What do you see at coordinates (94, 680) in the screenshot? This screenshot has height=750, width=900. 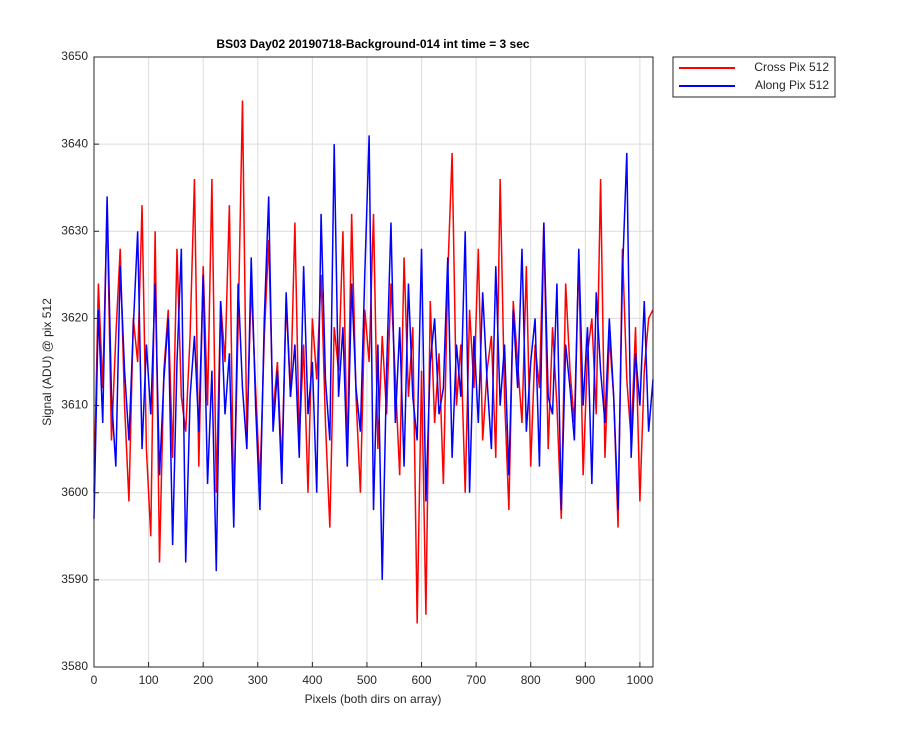 I see `x-tick-label: 0` at bounding box center [94, 680].